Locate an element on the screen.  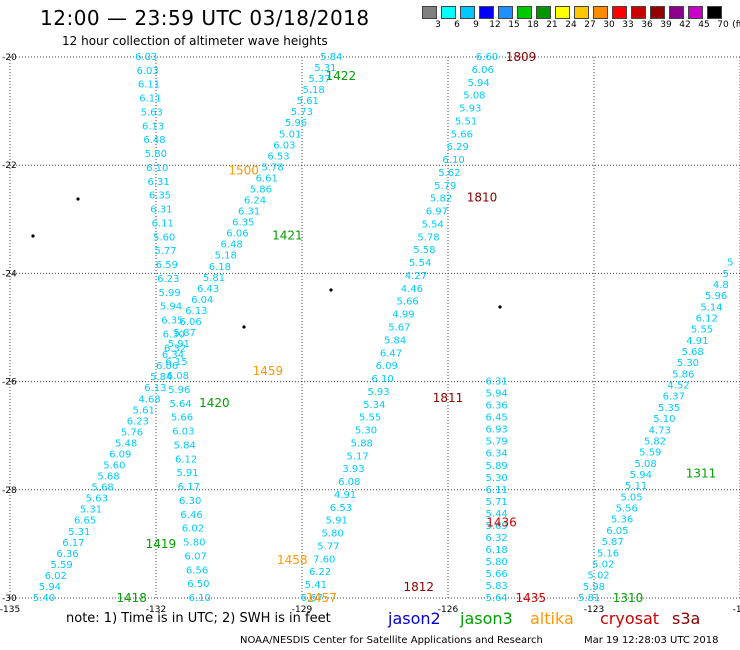
swh-value: 6.47 is located at coordinates (391, 353).